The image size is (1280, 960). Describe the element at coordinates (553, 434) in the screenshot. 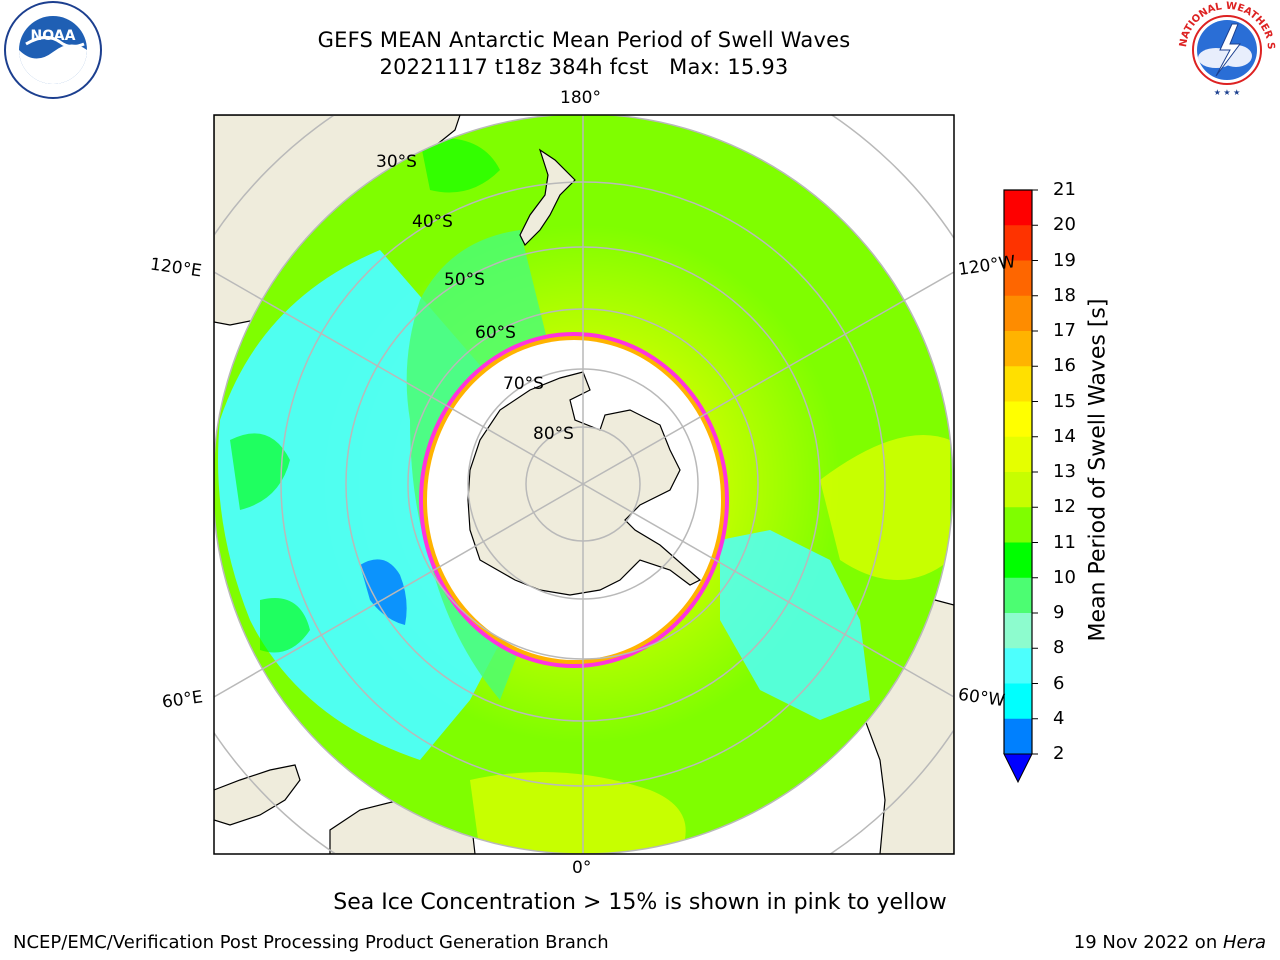

I see `lat-label-80s: 80°S` at that location.